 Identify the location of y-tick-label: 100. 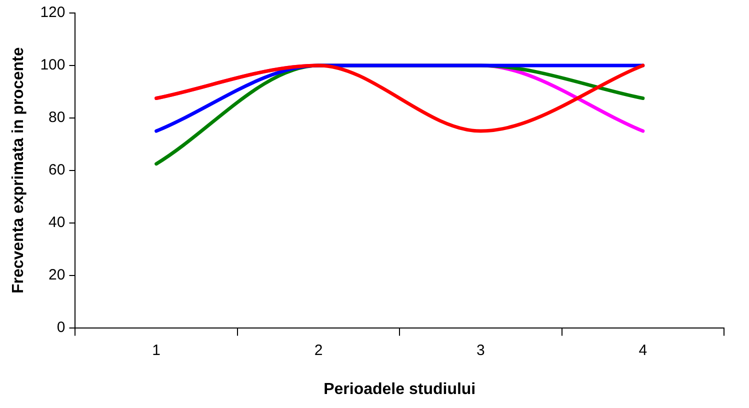
(53, 65).